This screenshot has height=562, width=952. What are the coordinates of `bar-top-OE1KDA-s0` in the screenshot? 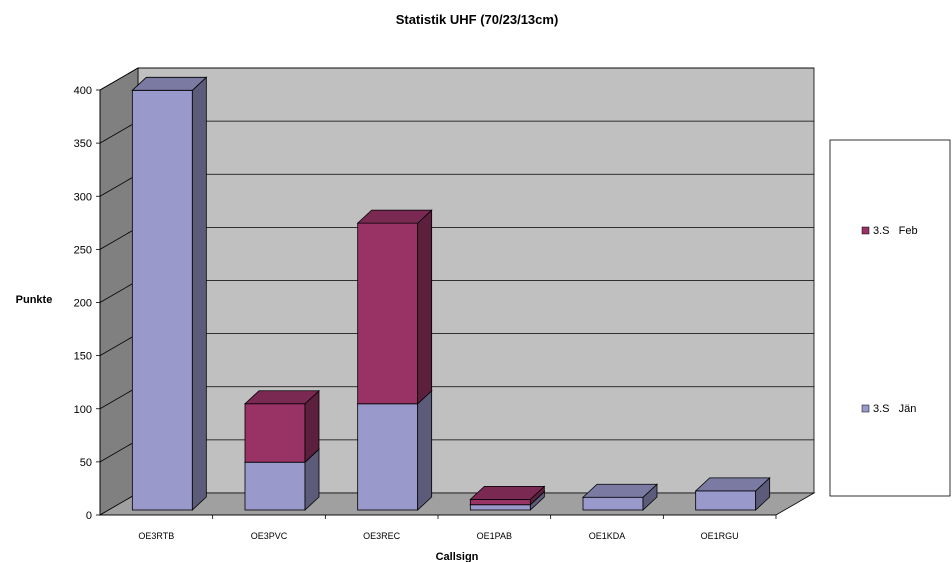 It's located at (620, 490).